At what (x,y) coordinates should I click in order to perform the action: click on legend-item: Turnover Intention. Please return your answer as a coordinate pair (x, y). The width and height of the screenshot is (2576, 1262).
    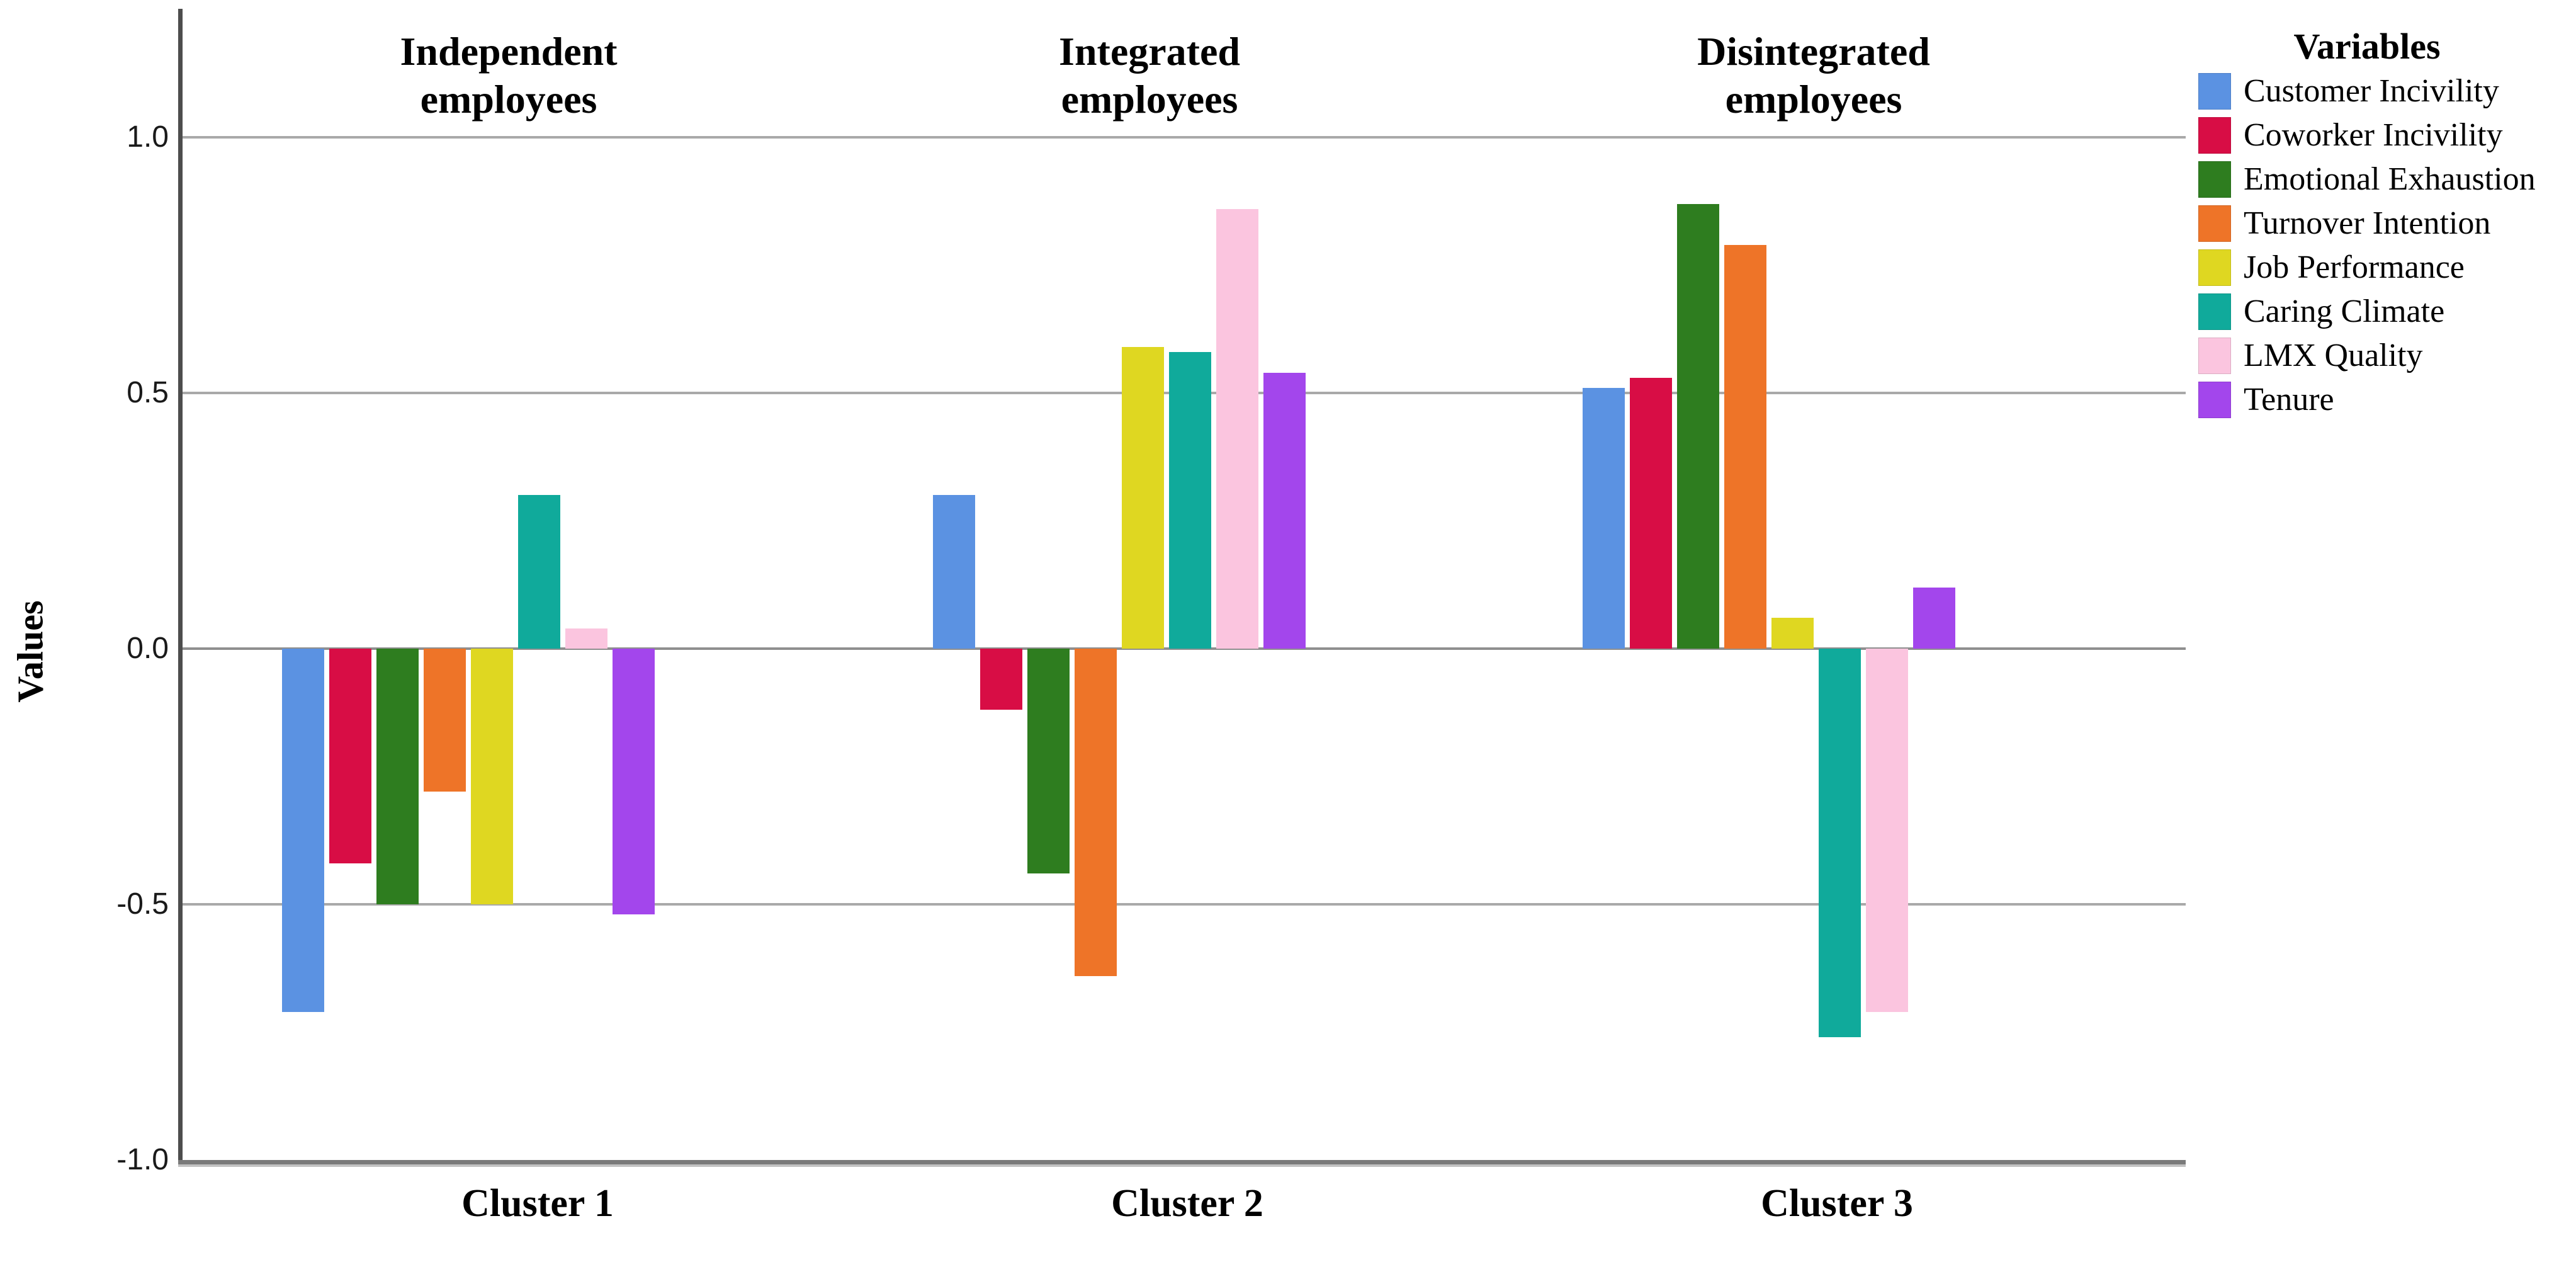
    Looking at the image, I should click on (2344, 223).